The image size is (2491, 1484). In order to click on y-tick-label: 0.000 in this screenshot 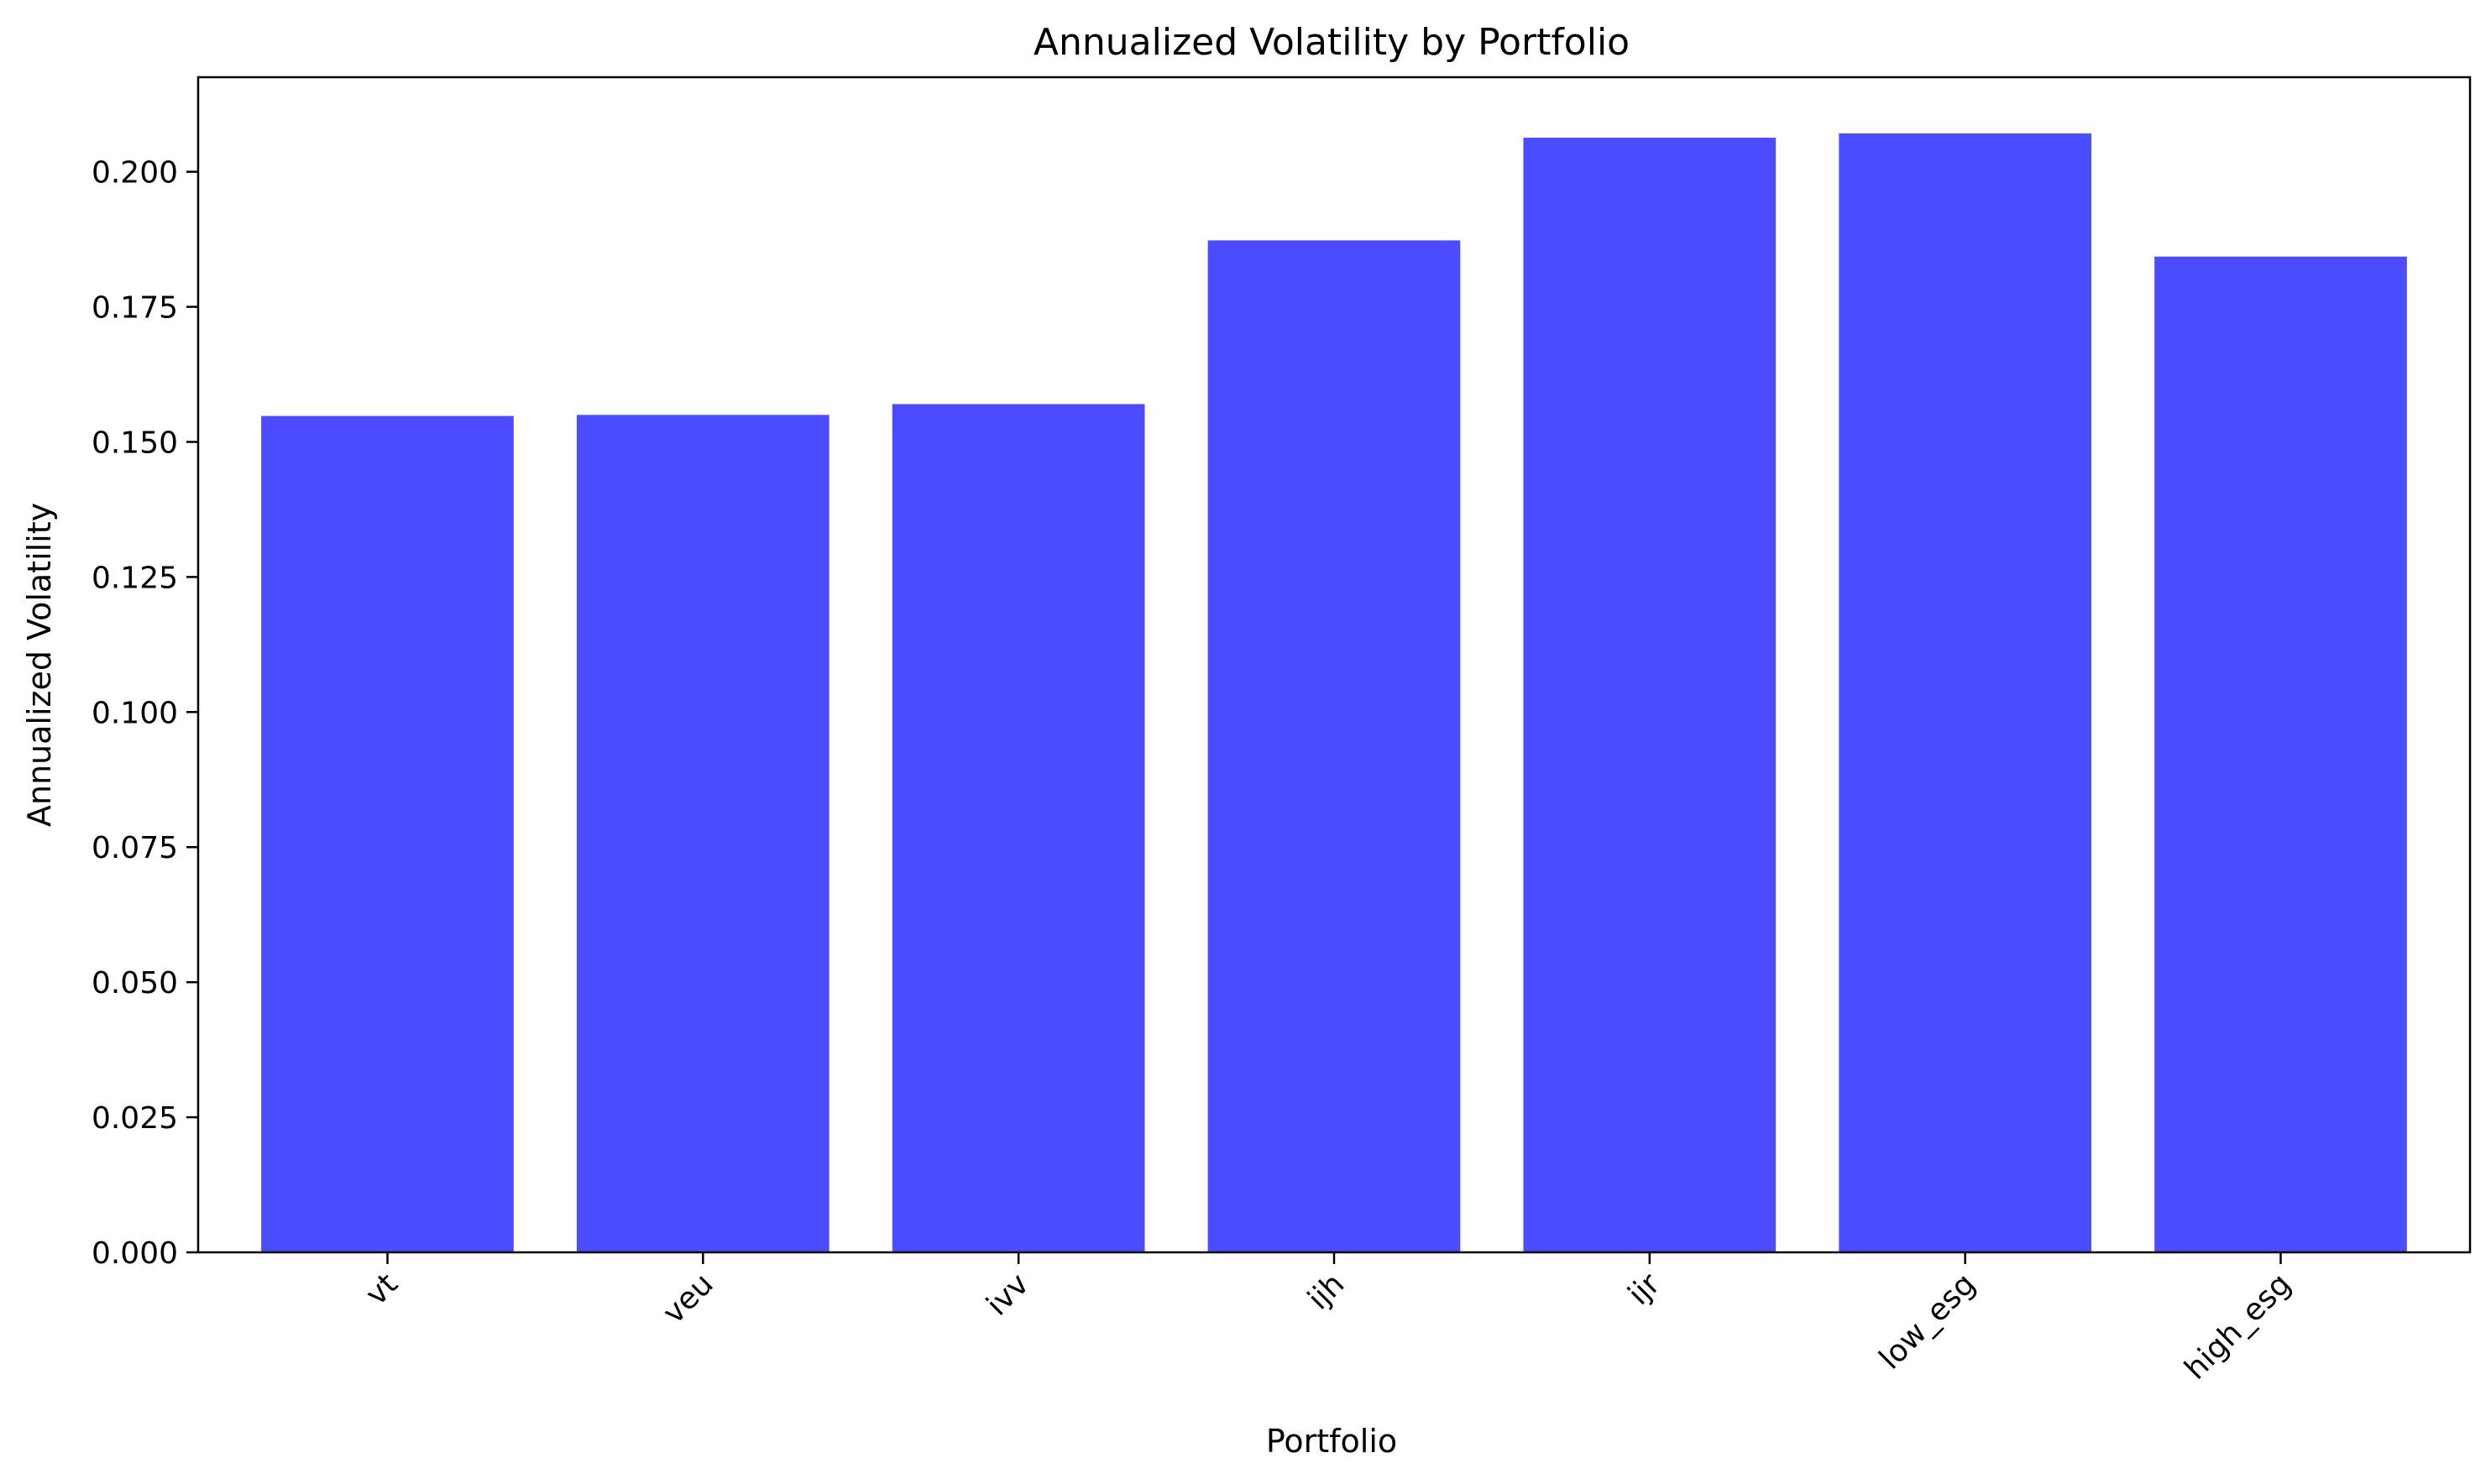, I will do `click(135, 1253)`.